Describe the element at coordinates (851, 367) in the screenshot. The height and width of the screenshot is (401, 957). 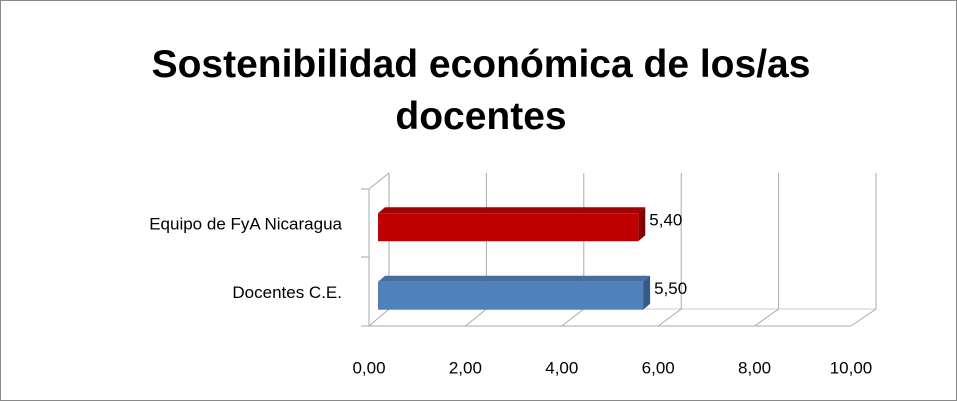
I see `x-tick-label: 10,00` at that location.